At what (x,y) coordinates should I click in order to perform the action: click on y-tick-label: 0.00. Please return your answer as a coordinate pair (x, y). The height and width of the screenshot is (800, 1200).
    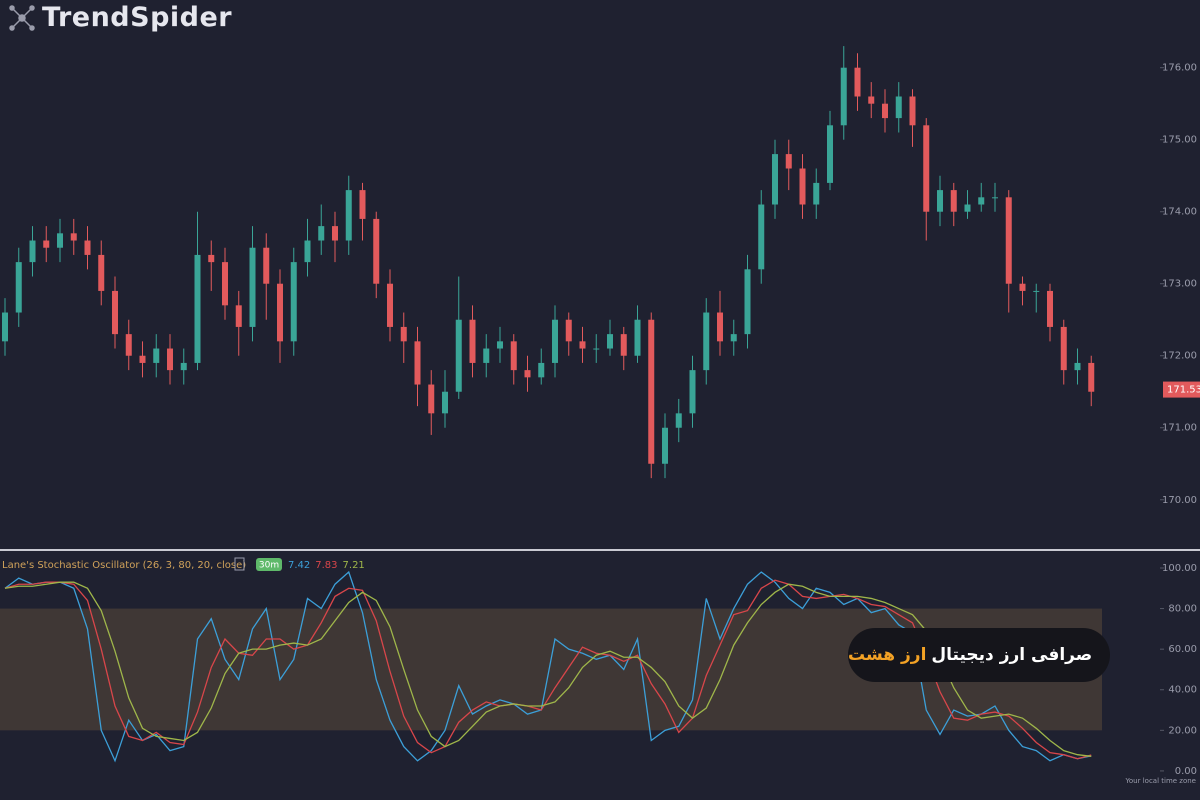
    Looking at the image, I should click on (1186, 771).